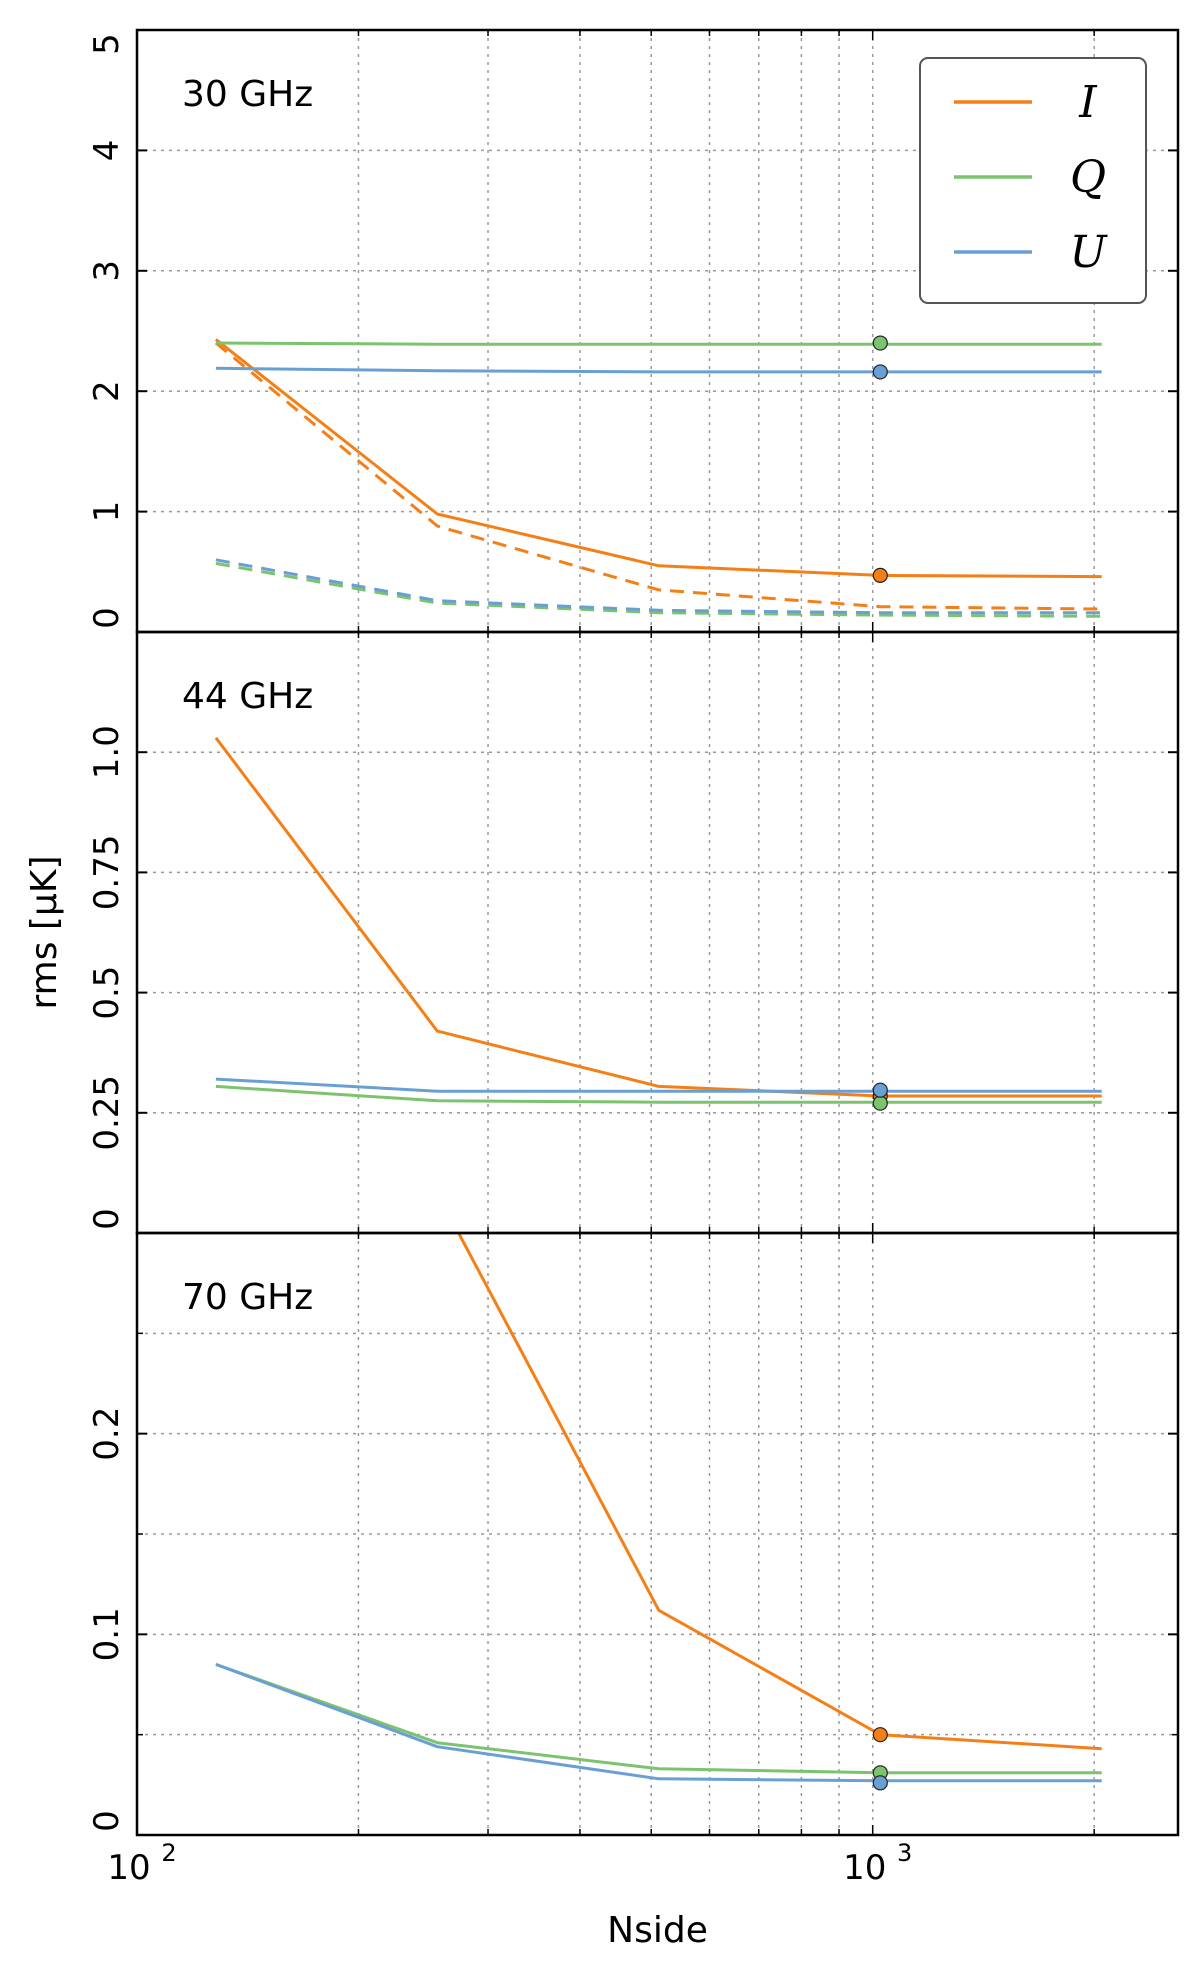 The image size is (1200, 1974). I want to click on series-line-Q-dashed, so click(658, 589).